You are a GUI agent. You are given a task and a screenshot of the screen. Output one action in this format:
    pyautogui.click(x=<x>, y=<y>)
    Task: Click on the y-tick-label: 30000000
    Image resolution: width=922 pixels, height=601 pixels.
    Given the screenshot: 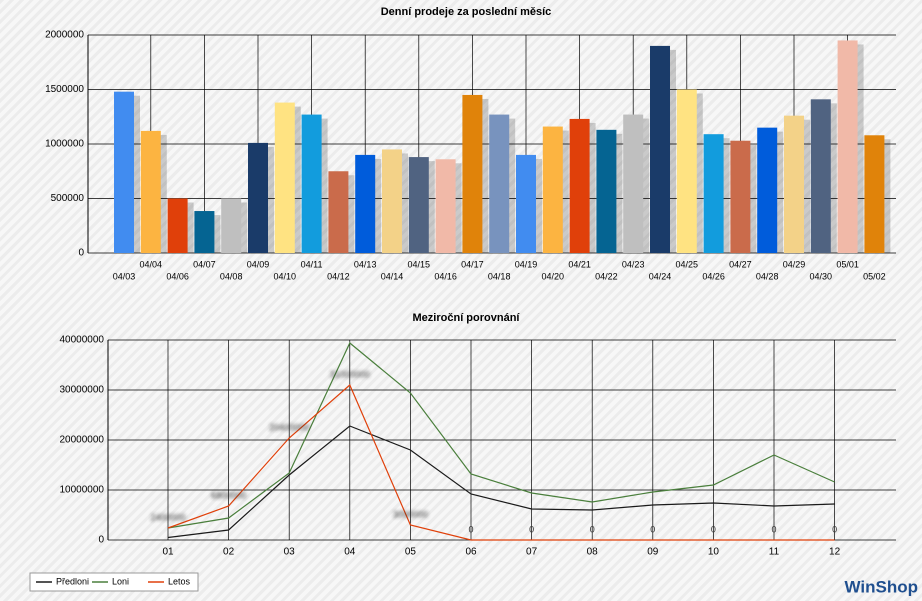 What is the action you would take?
    pyautogui.click(x=82, y=390)
    